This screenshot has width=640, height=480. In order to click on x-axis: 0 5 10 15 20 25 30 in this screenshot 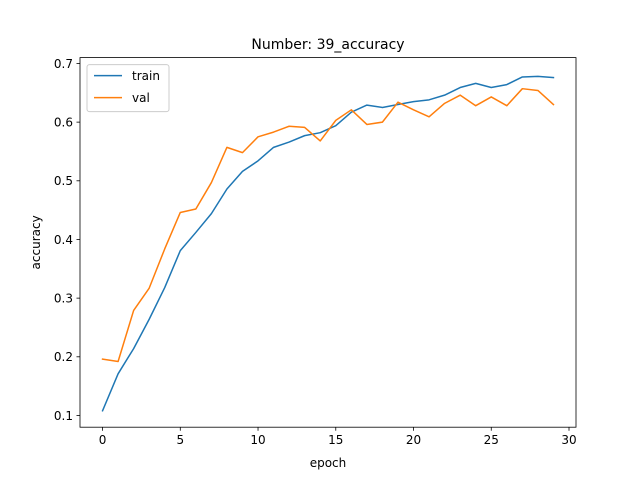, I will do `click(338, 437)`.